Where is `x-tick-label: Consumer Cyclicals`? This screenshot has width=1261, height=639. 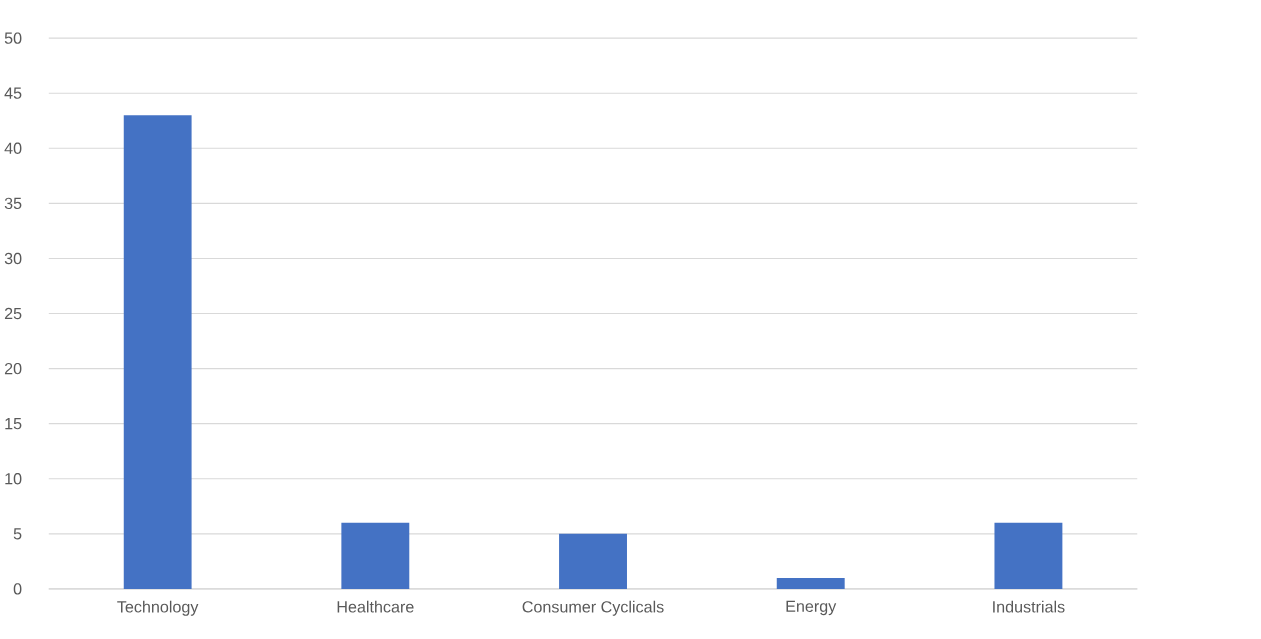
x-tick-label: Consumer Cyclicals is located at coordinates (593, 608).